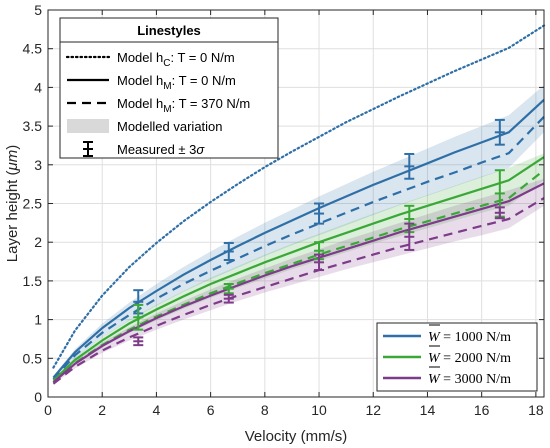 The width and height of the screenshot is (550, 448). What do you see at coordinates (33, 281) in the screenshot?
I see `y-tick-label: 1.5` at bounding box center [33, 281].